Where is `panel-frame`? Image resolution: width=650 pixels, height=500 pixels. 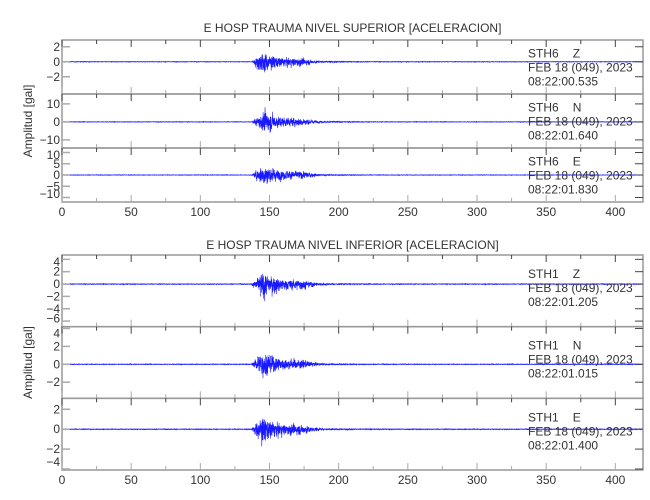
panel-frame is located at coordinates (352, 434).